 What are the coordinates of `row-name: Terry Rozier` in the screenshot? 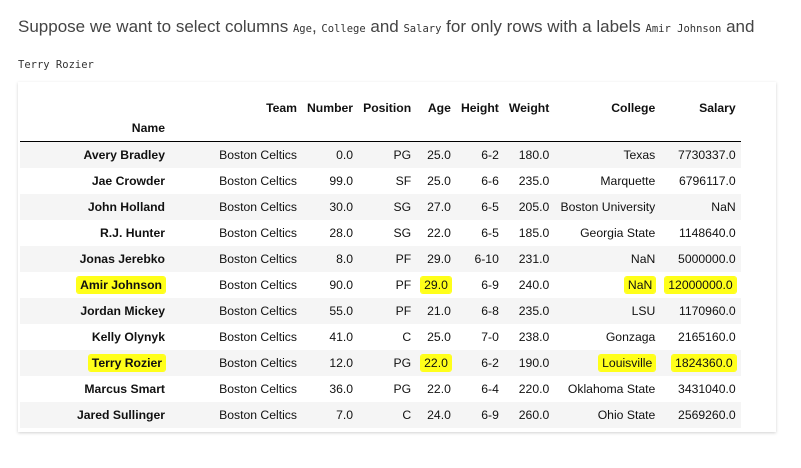 It's located at (95, 363).